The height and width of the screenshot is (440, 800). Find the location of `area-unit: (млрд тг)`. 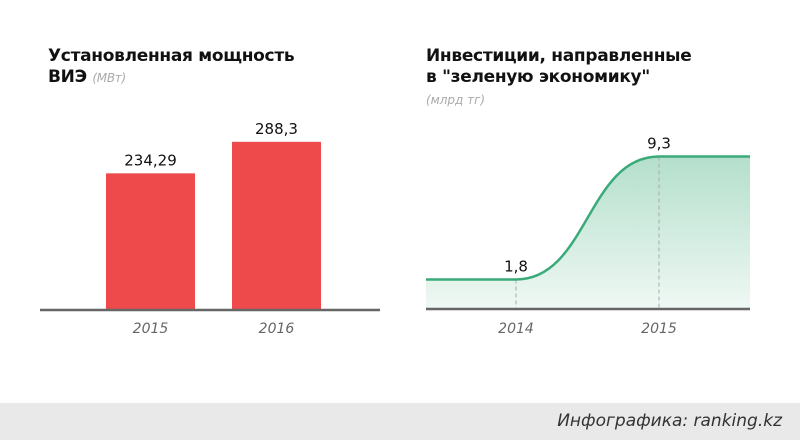

area-unit: (млрд тг) is located at coordinates (456, 100).